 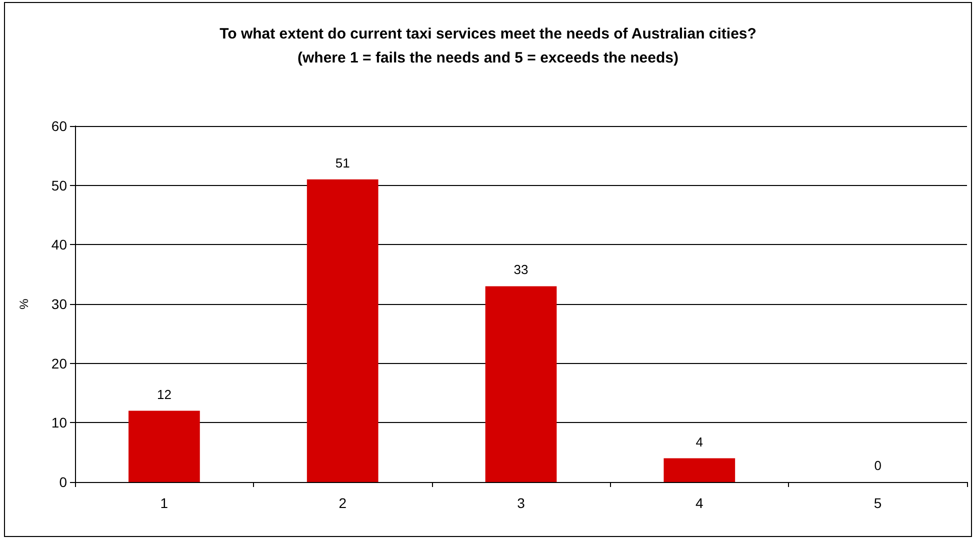 What do you see at coordinates (164, 394) in the screenshot?
I see `data-label: 12` at bounding box center [164, 394].